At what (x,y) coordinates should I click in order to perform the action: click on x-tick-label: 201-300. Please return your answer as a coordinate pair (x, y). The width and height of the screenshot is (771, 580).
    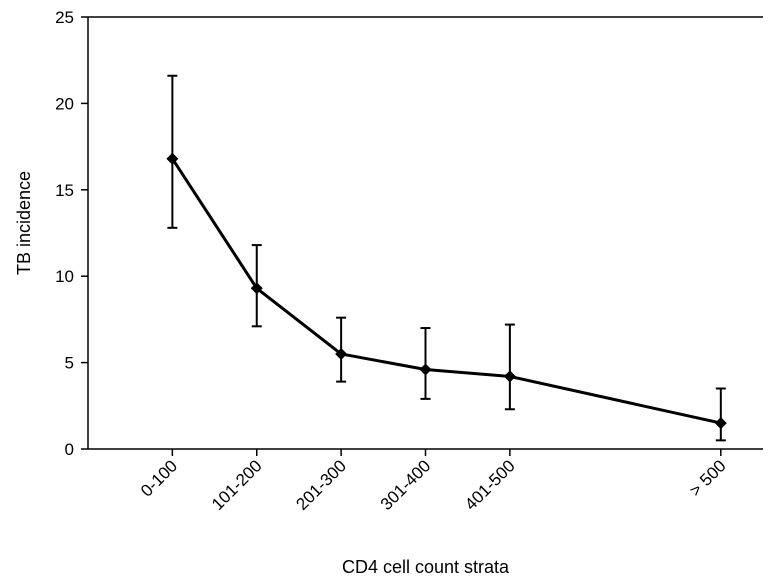
    Looking at the image, I should click on (321, 485).